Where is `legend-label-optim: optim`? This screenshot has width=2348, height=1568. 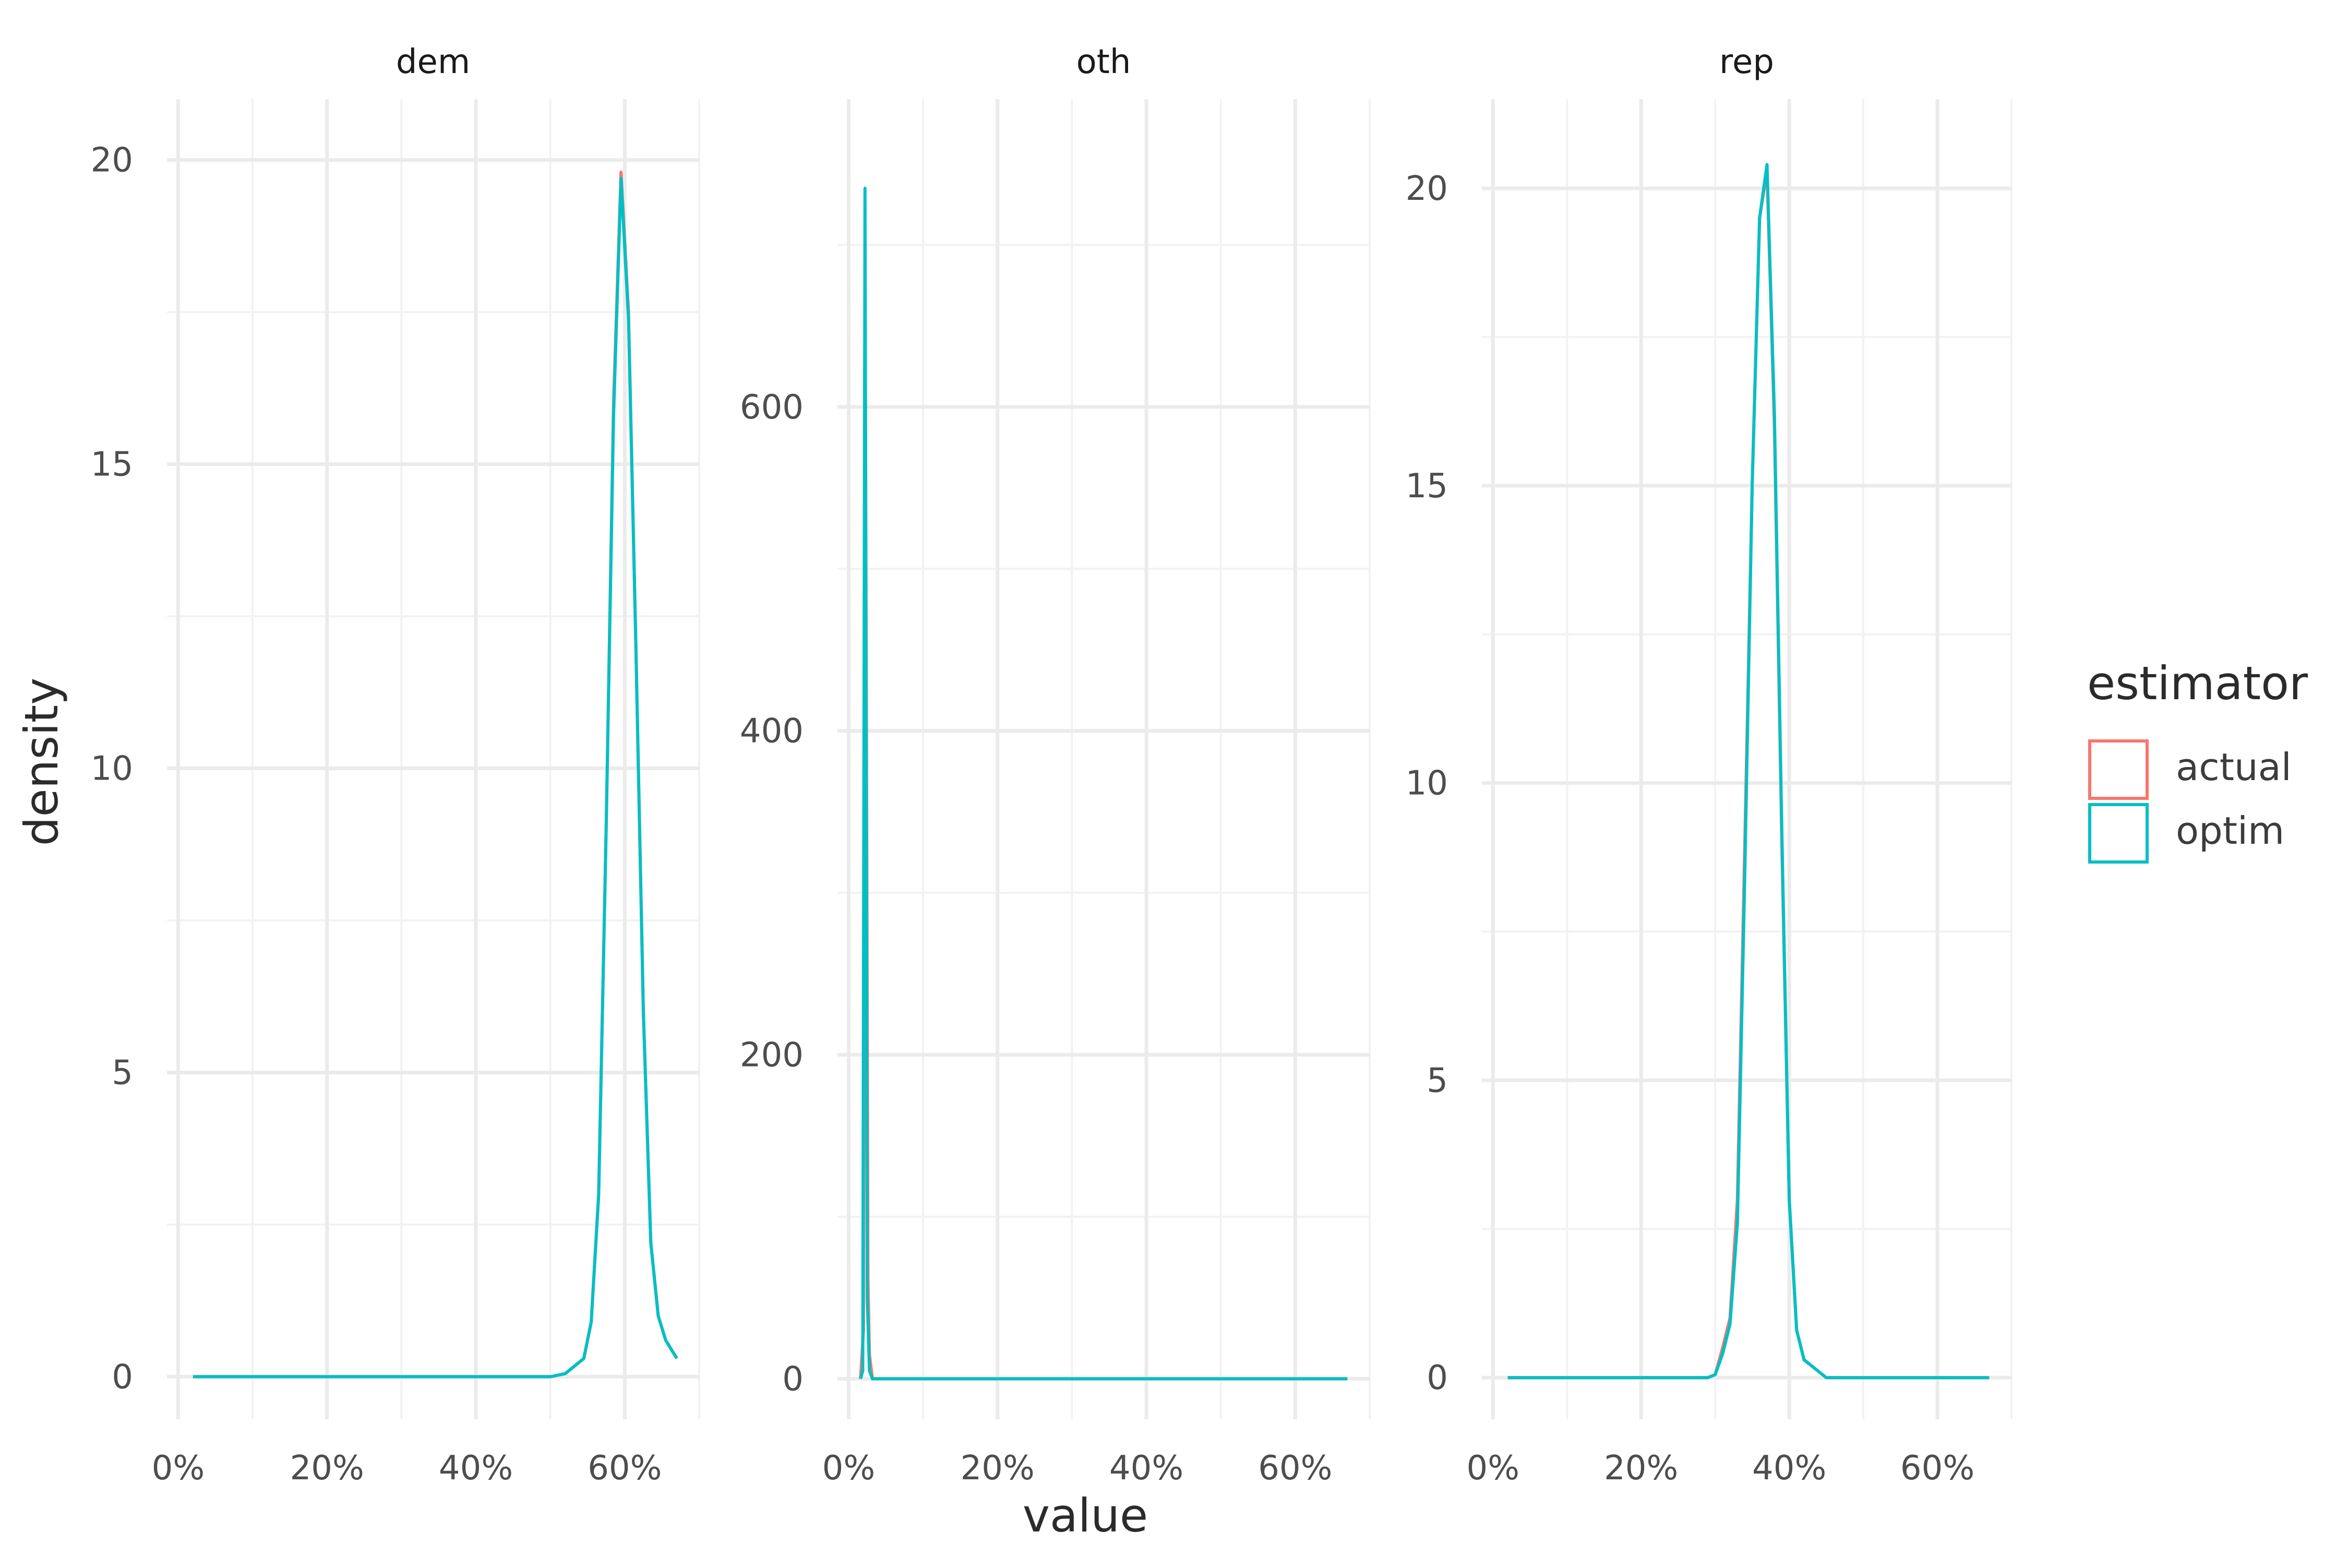 legend-label-optim: optim is located at coordinates (2230, 831).